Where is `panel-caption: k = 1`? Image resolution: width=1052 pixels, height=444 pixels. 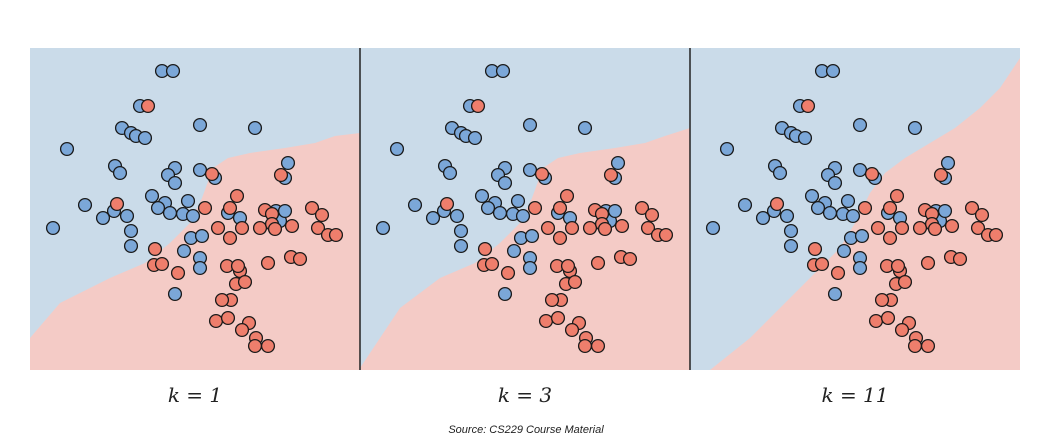 panel-caption: k = 1 is located at coordinates (195, 395).